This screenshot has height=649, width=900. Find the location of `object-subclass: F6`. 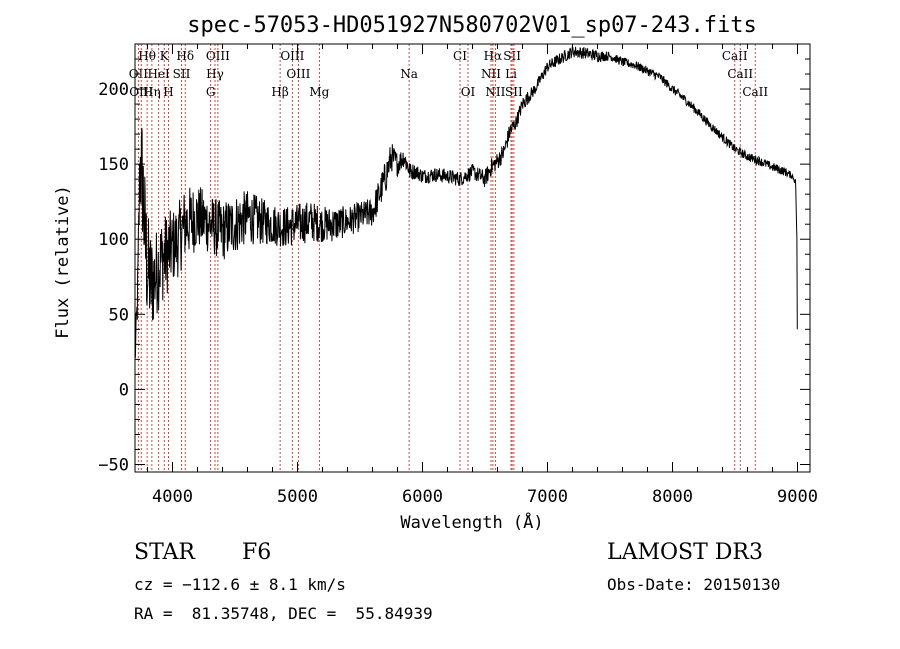

object-subclass: F6 is located at coordinates (257, 552).